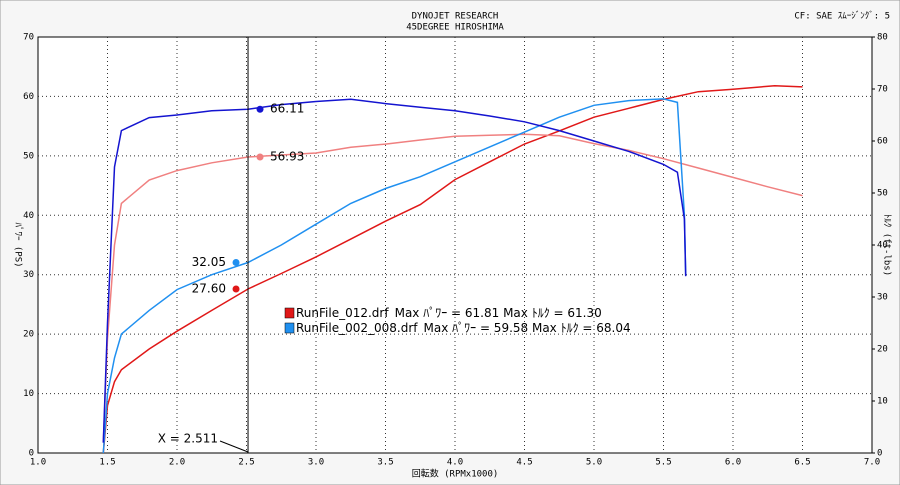  Describe the element at coordinates (872, 463) in the screenshot. I see `x-tick-label: 7.0` at that location.